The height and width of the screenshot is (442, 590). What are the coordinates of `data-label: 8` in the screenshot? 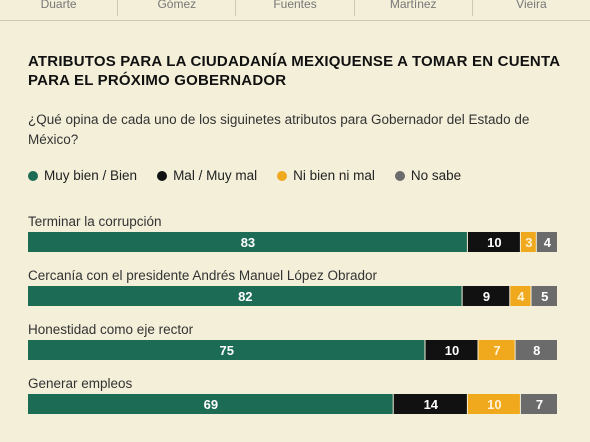 It's located at (536, 350).